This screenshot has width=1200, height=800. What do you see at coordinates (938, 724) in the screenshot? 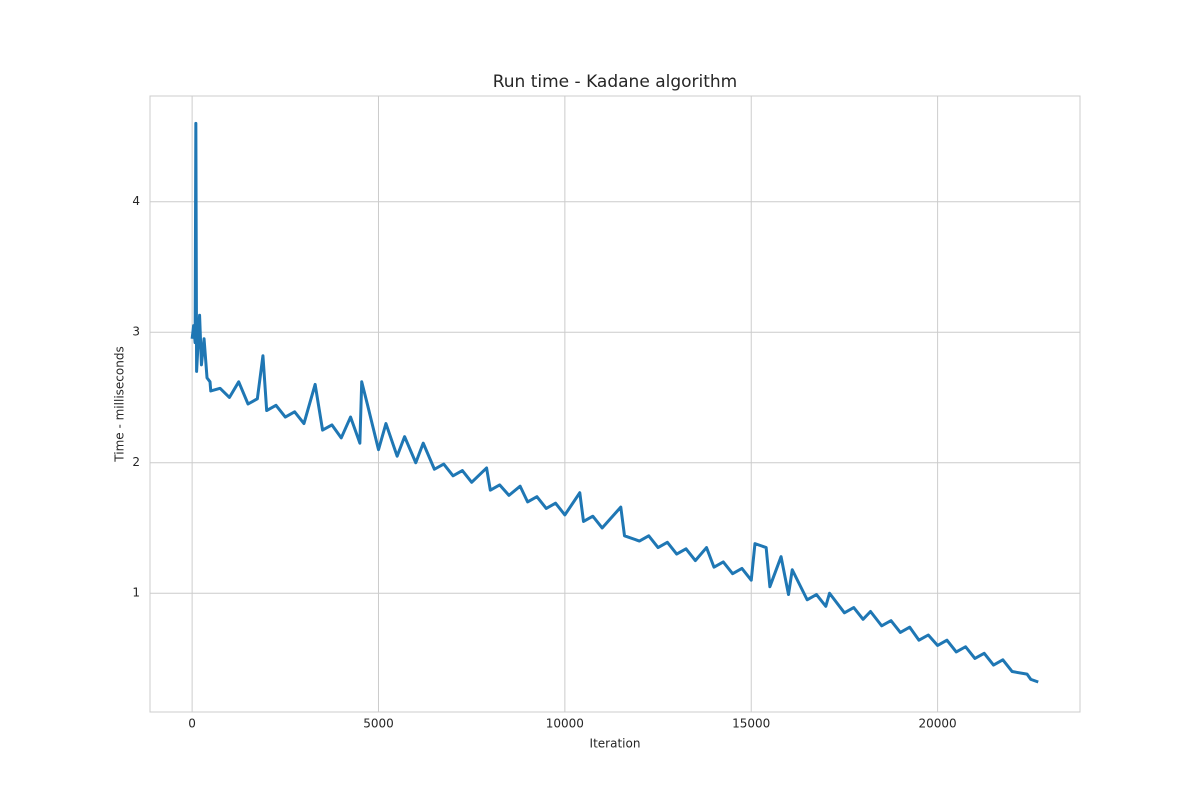
I see `x-tick-label: 20000` at bounding box center [938, 724].